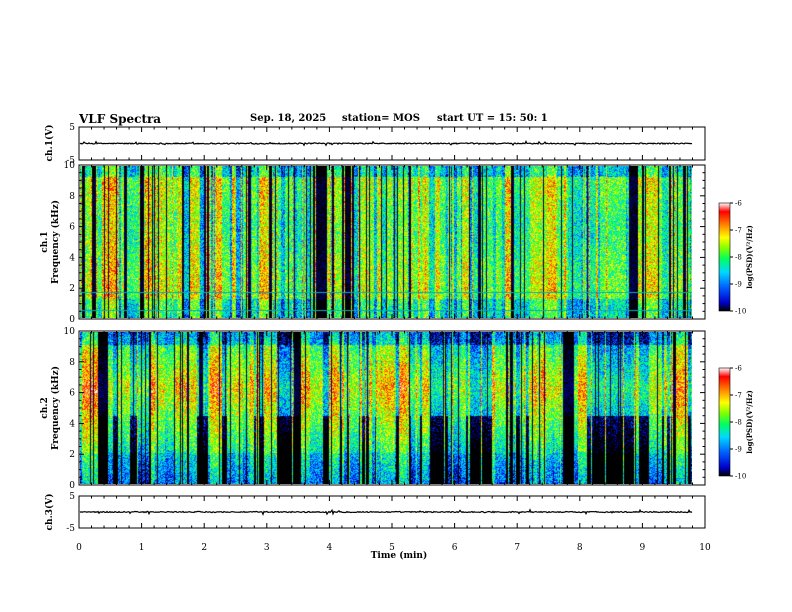 This screenshot has width=792, height=612. Describe the element at coordinates (580, 548) in the screenshot. I see `x-tick-label: 8` at that location.